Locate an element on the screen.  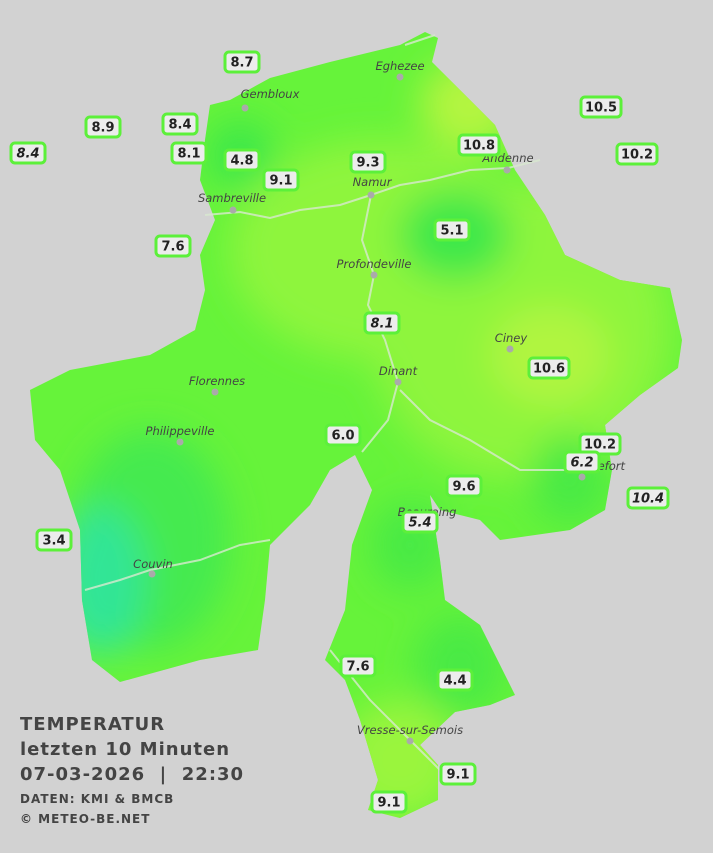
station-value: 4.8 is located at coordinates (241, 161).